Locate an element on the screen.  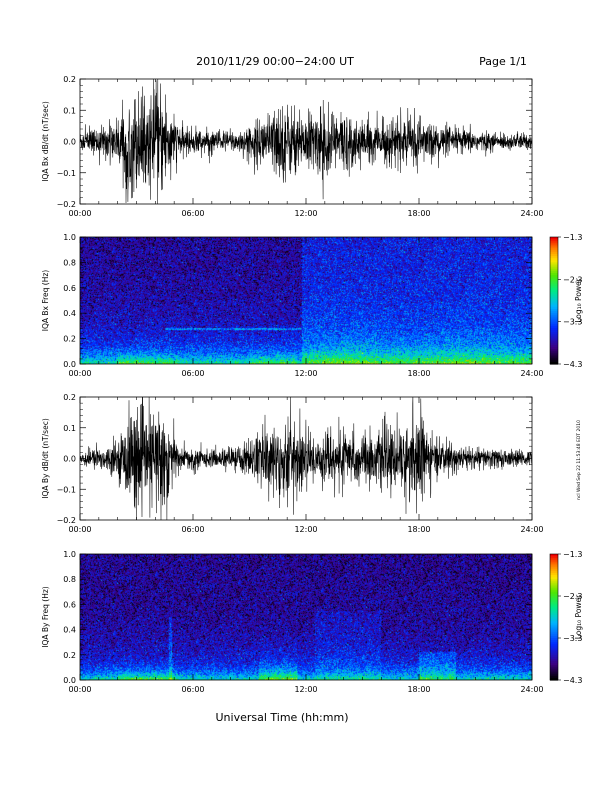
colorbar-tick-label: −3.3 is located at coordinates (572, 322).